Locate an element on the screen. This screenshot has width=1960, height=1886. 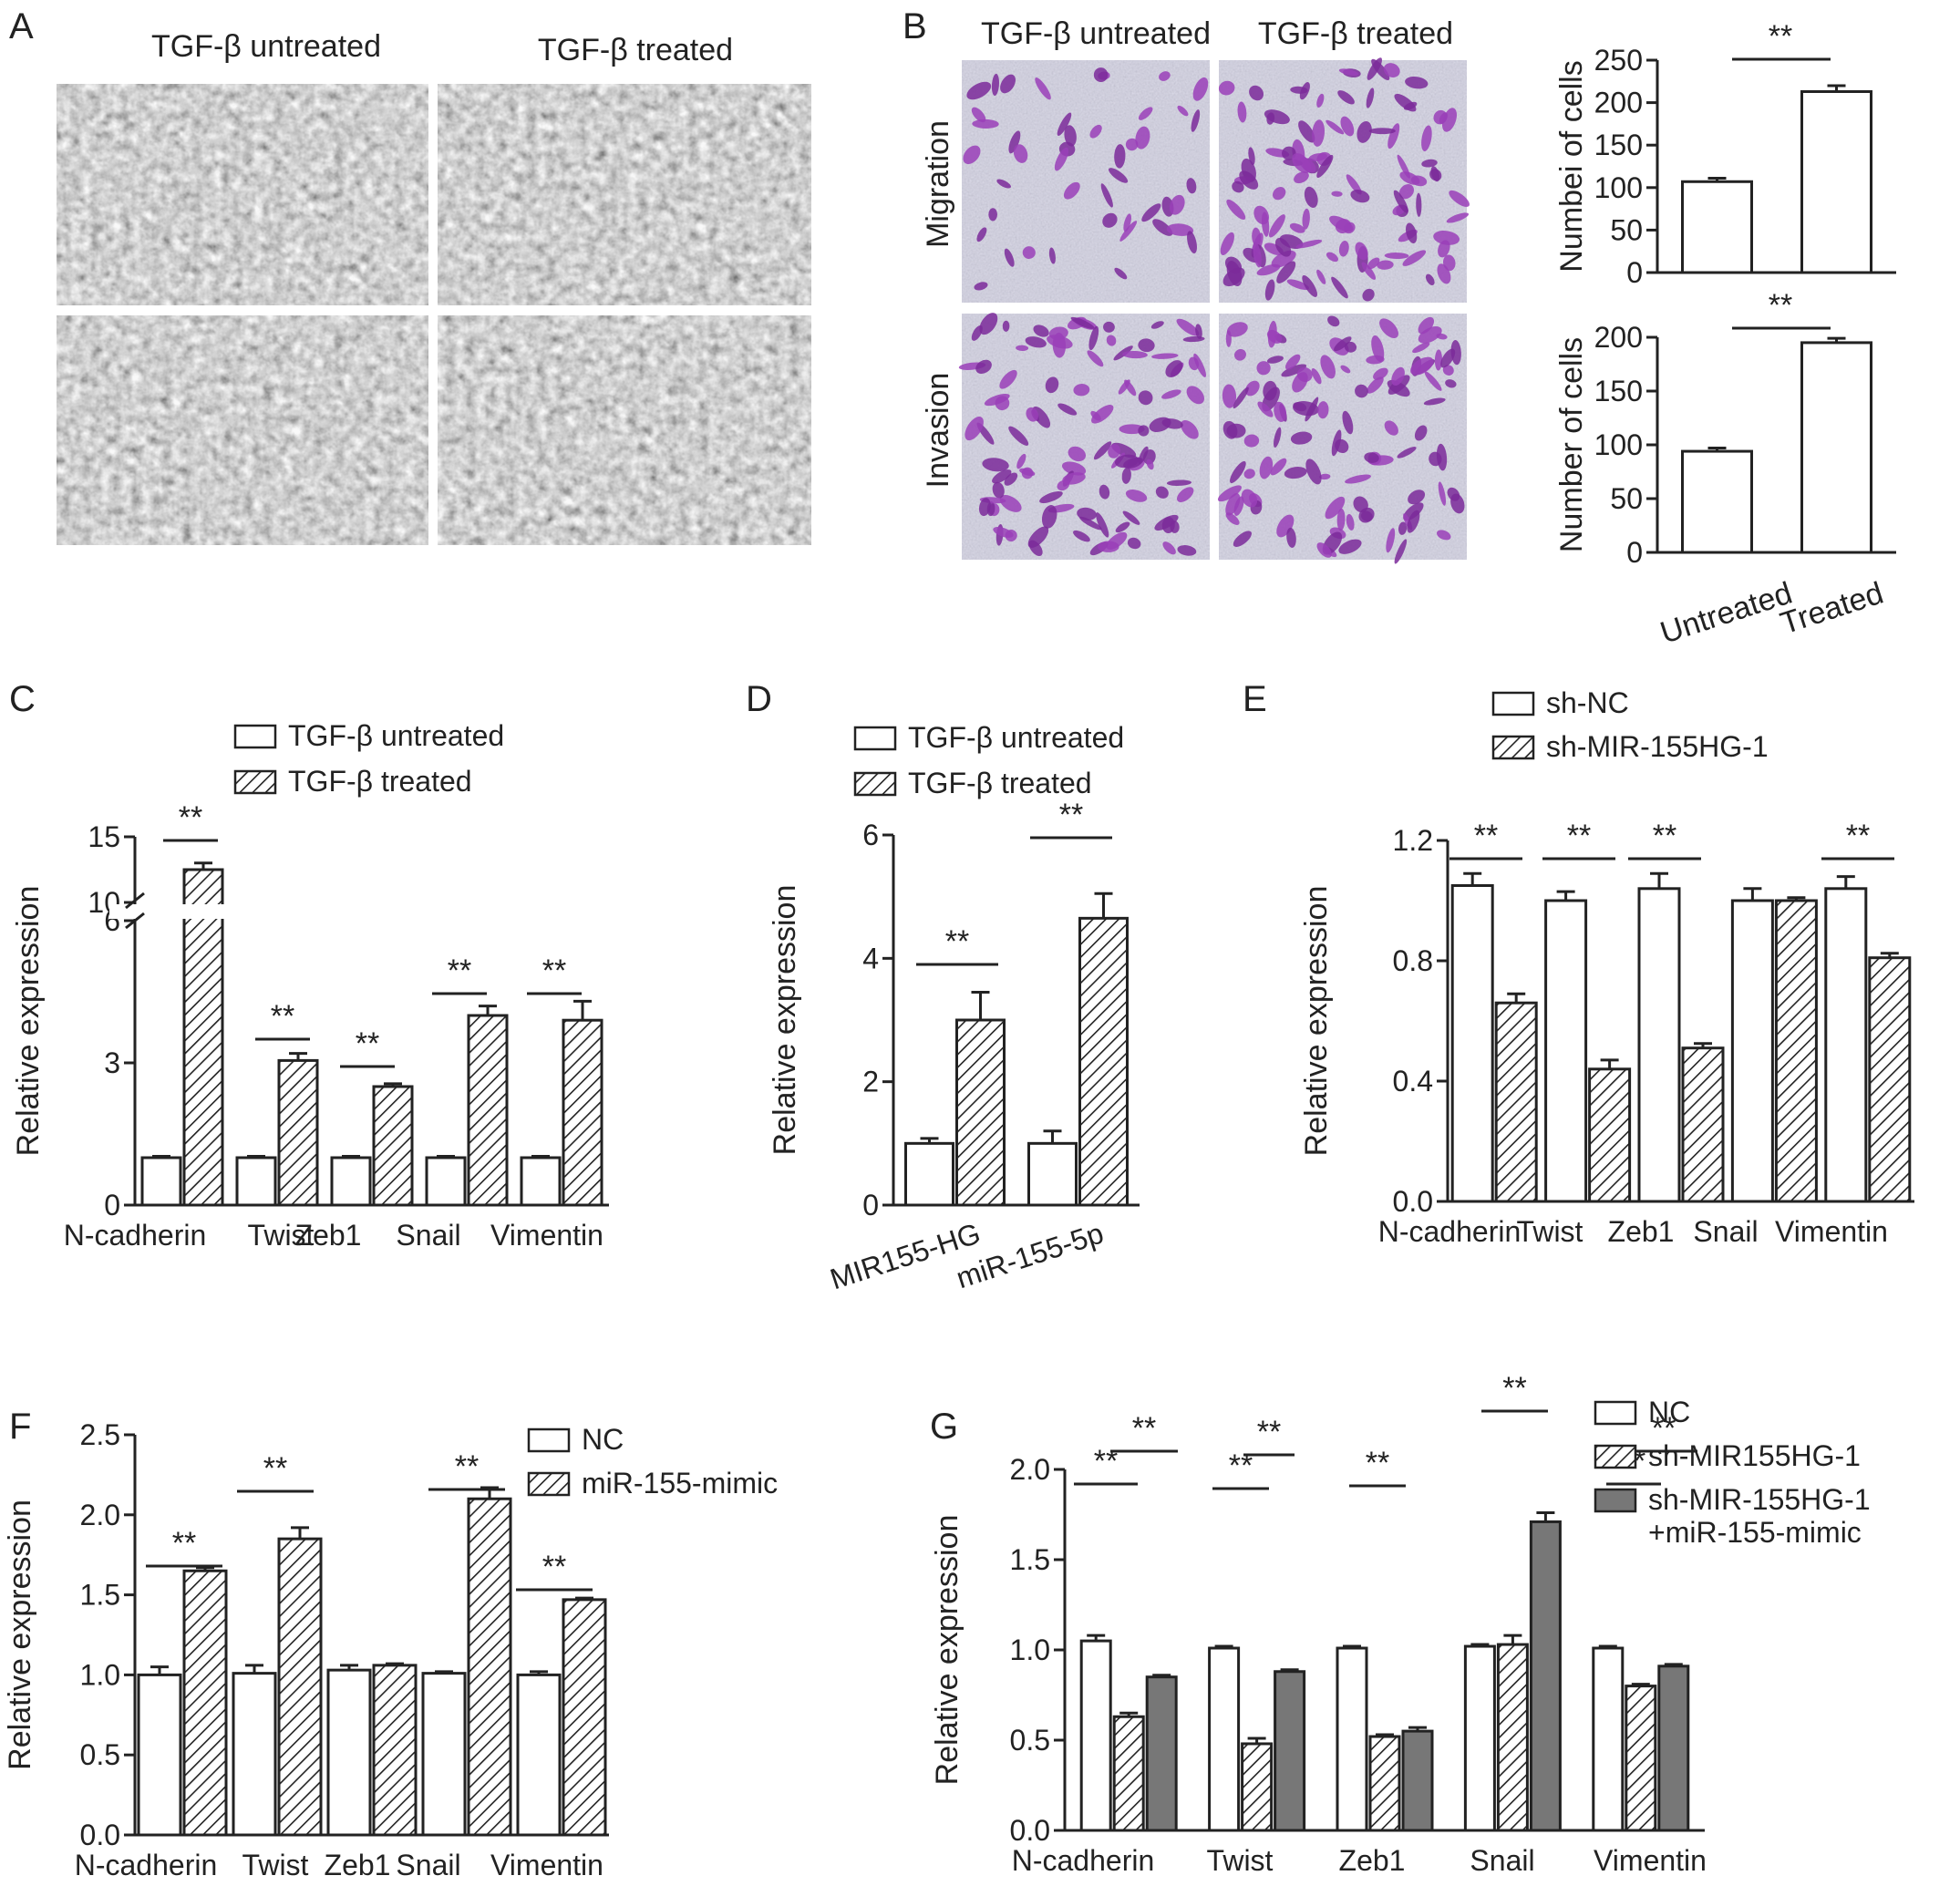
x-category-label: Untreated is located at coordinates (1726, 612).